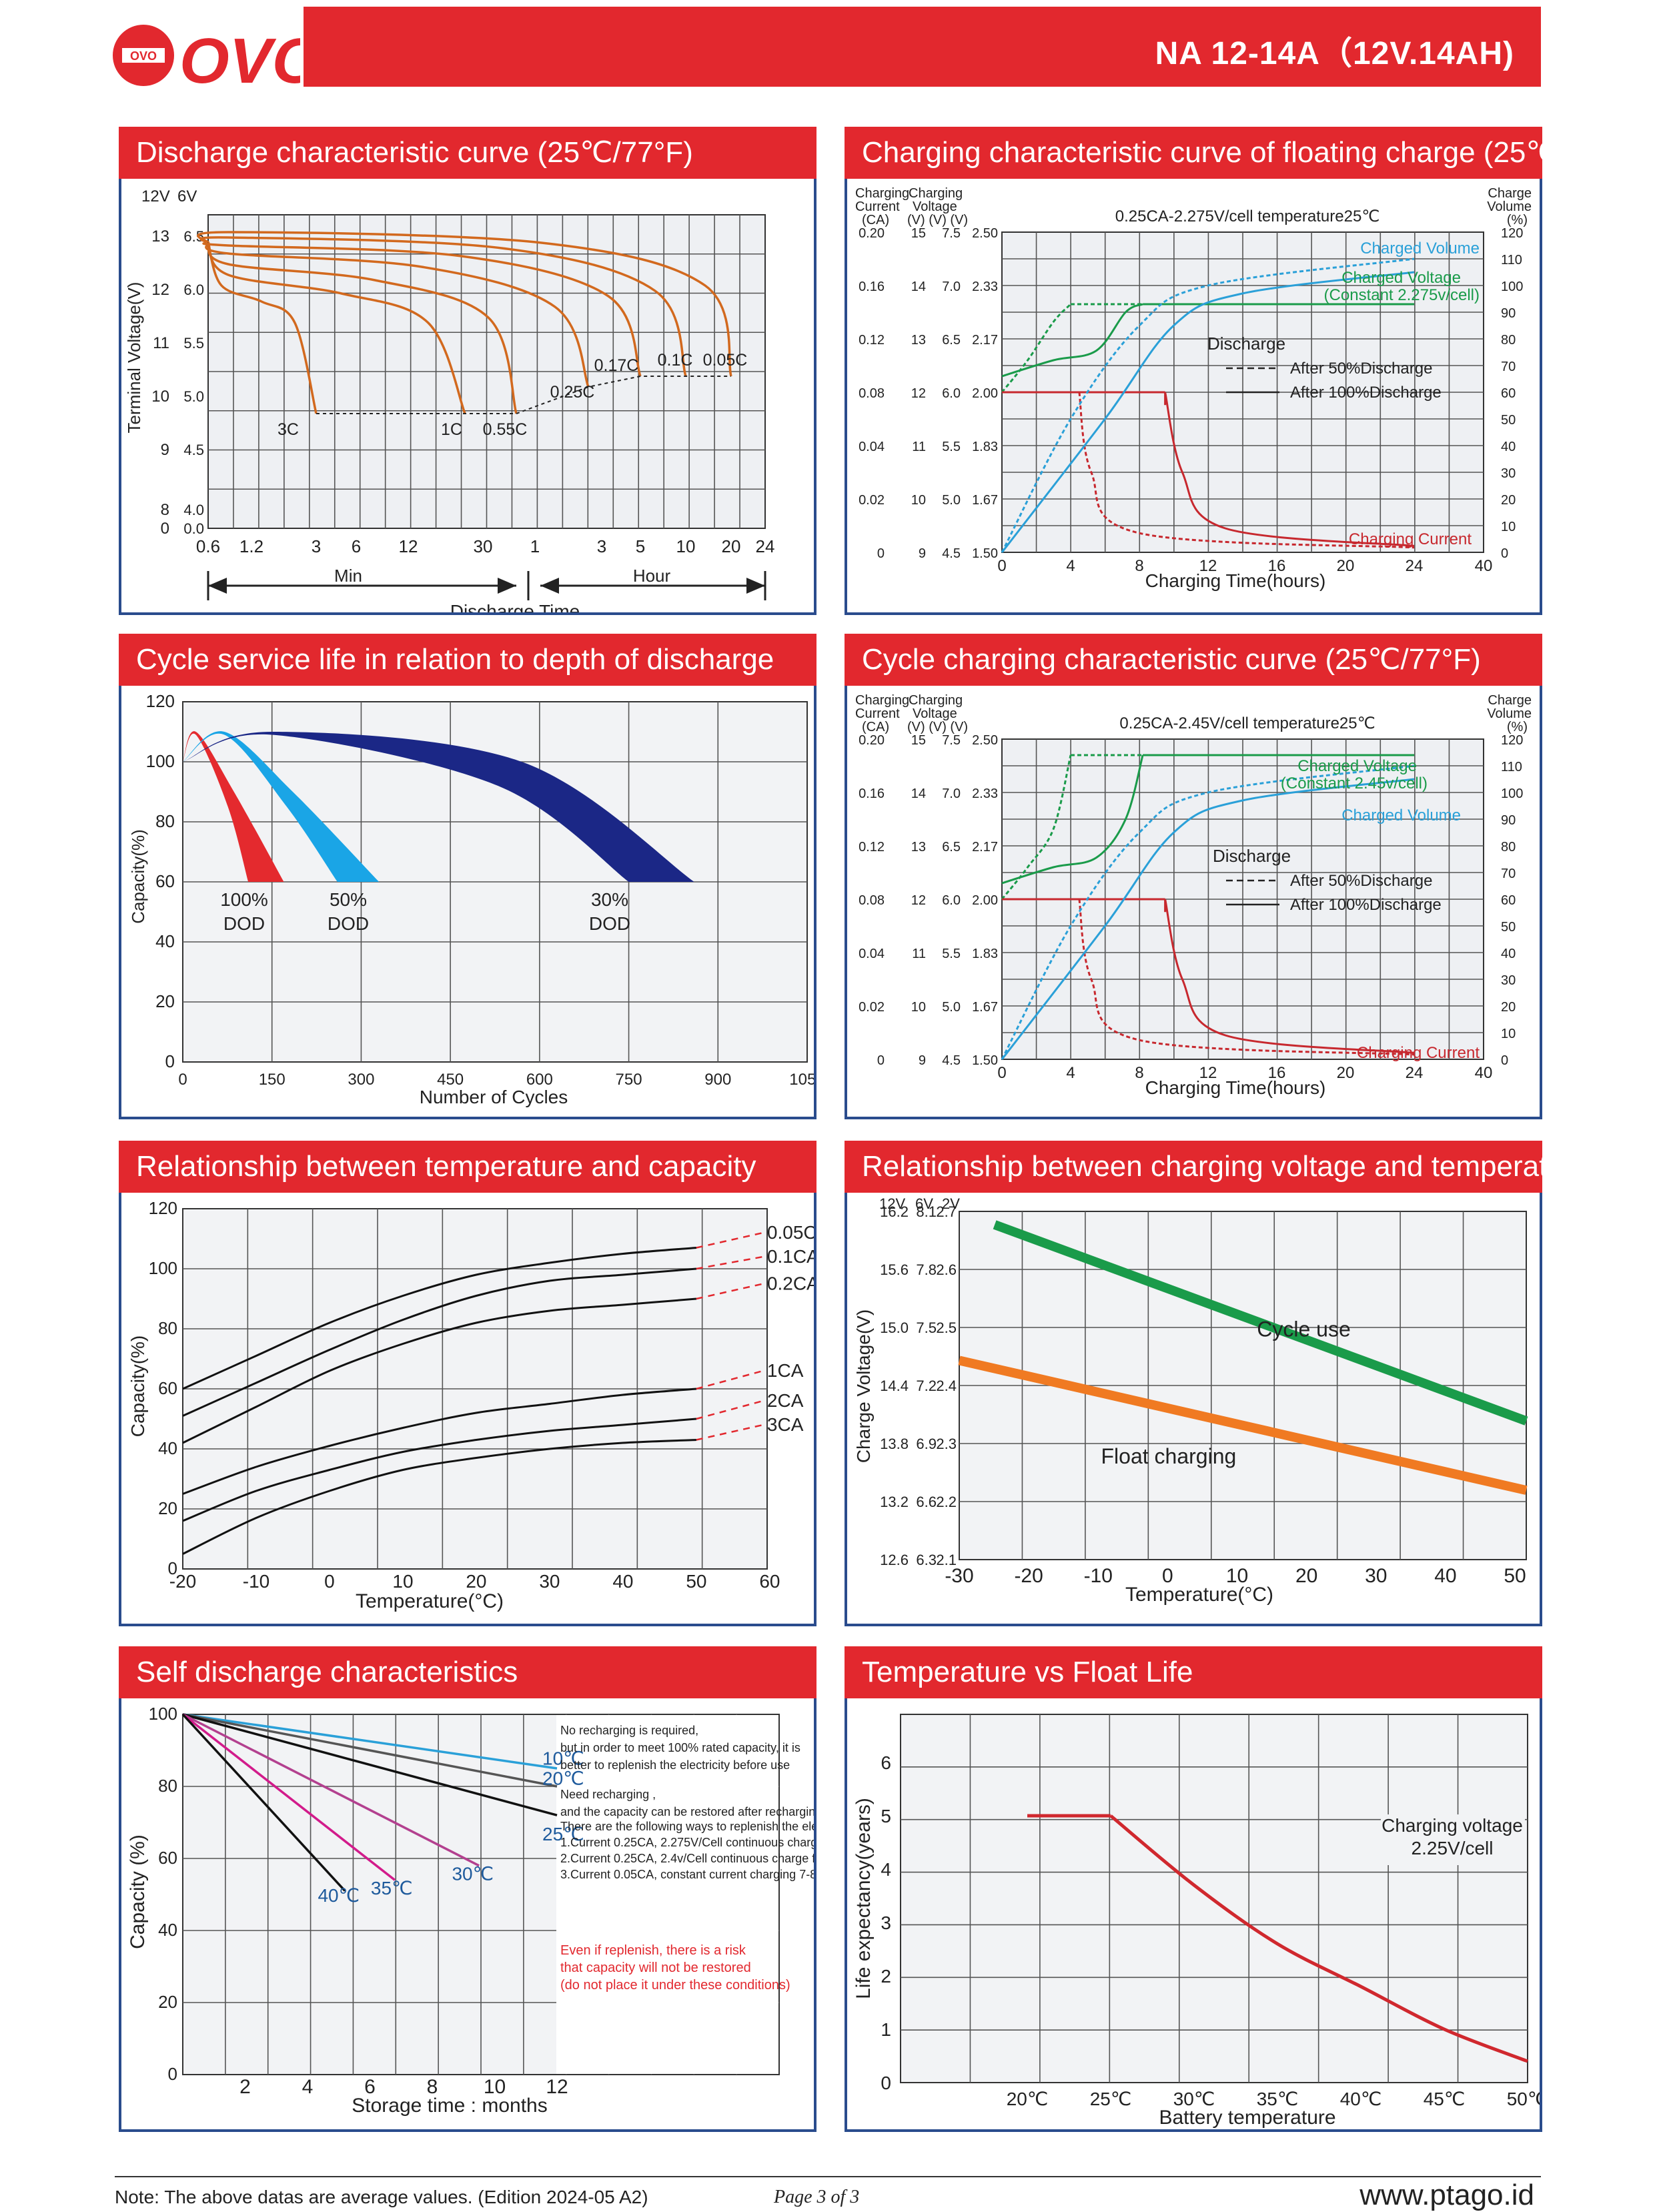 The height and width of the screenshot is (2212, 1653). What do you see at coordinates (785, 1370) in the screenshot?
I see `curve-label: 1CA` at bounding box center [785, 1370].